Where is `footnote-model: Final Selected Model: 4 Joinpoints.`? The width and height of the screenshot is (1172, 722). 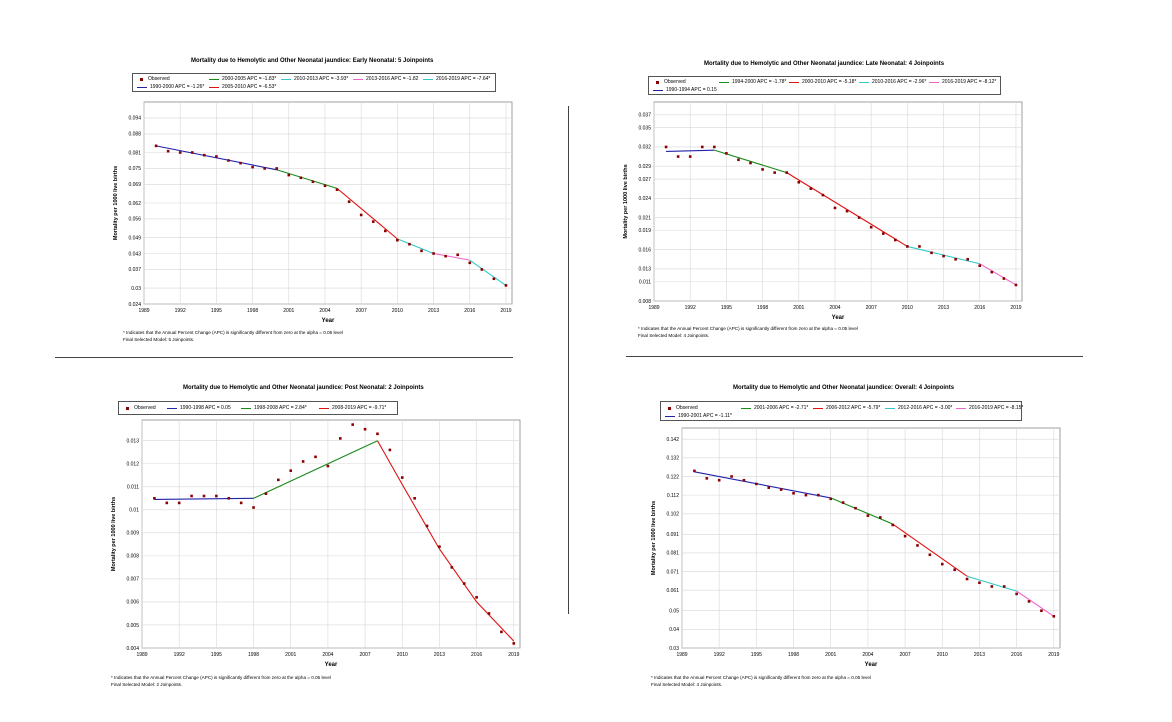
footnote-model: Final Selected Model: 4 Joinpoints. is located at coordinates (674, 335).